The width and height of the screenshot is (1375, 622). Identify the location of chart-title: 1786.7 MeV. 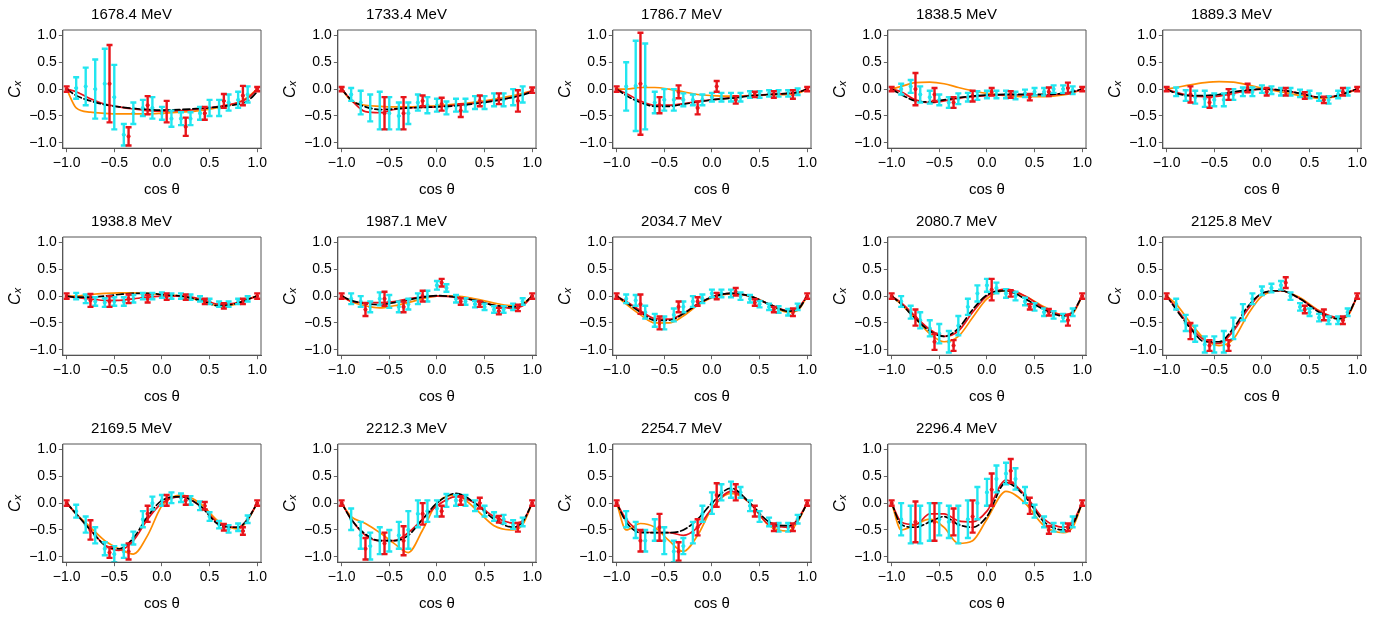
(681, 14).